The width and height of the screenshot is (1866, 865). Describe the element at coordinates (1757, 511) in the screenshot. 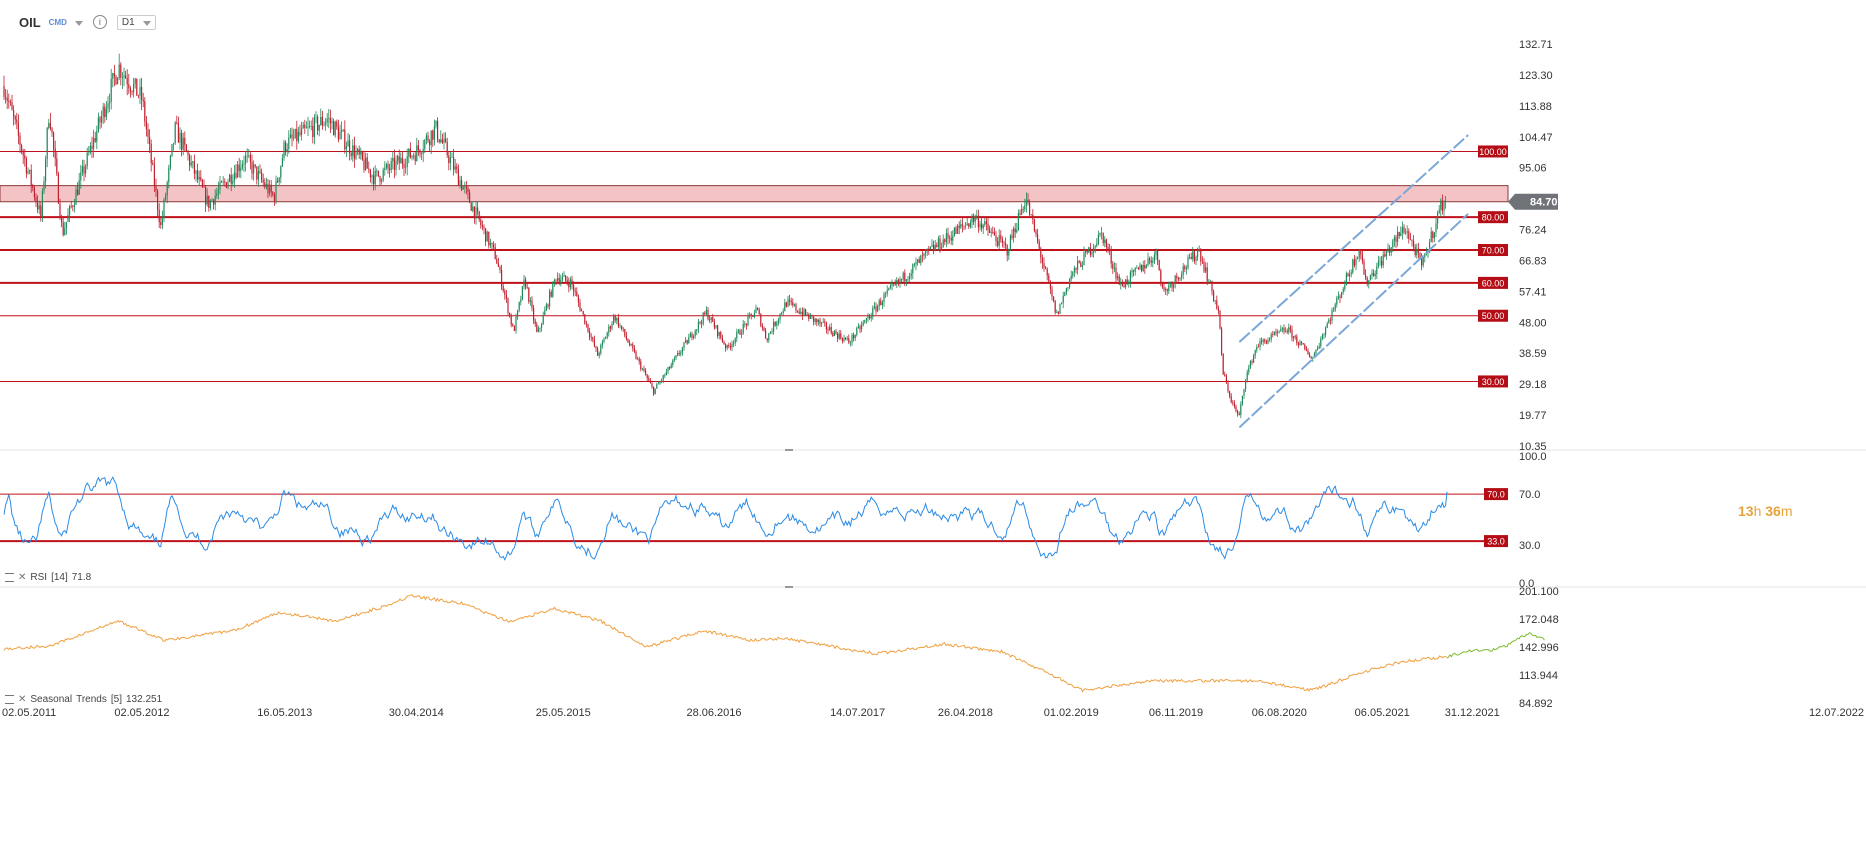

I see `countdown-hours-unit: h` at that location.